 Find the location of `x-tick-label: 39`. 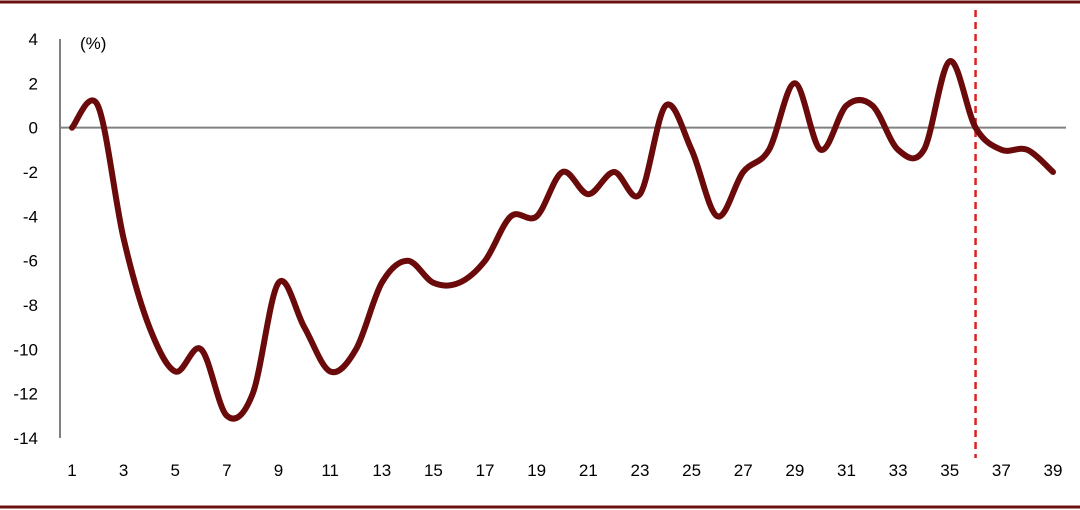

x-tick-label: 39 is located at coordinates (1053, 470).